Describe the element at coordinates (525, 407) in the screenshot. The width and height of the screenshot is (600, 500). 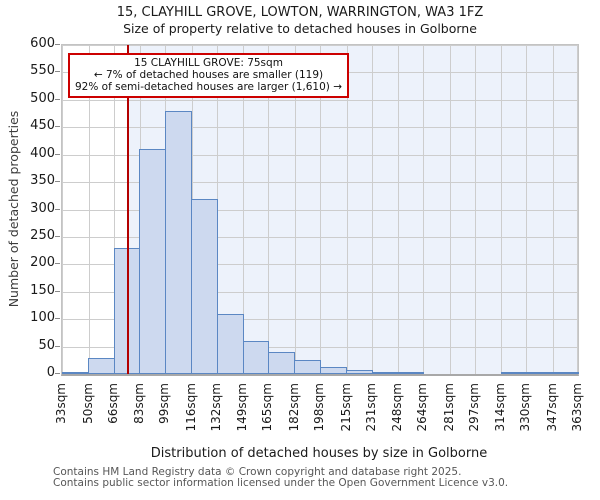
I see `x-tick-label: 330sqm` at that location.